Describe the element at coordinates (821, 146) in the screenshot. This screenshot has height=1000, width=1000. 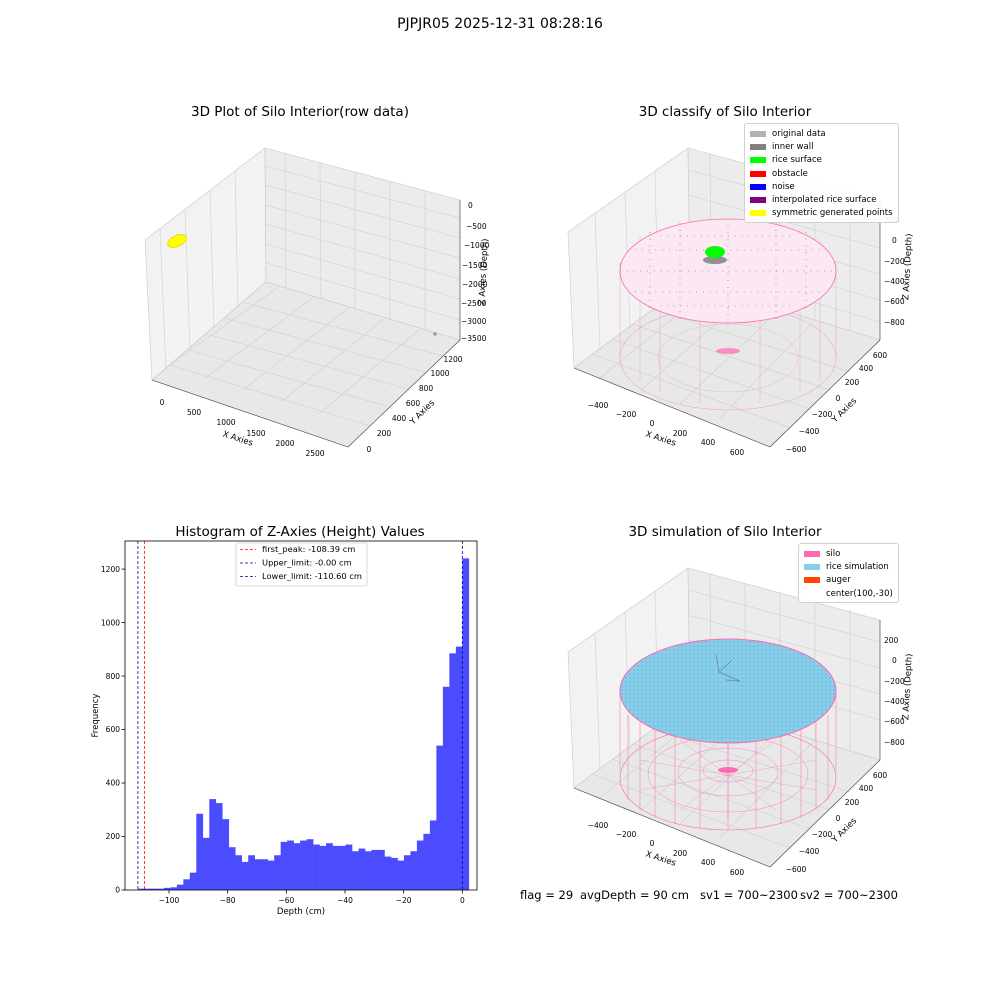
I see `legend-item: inner wall` at that location.